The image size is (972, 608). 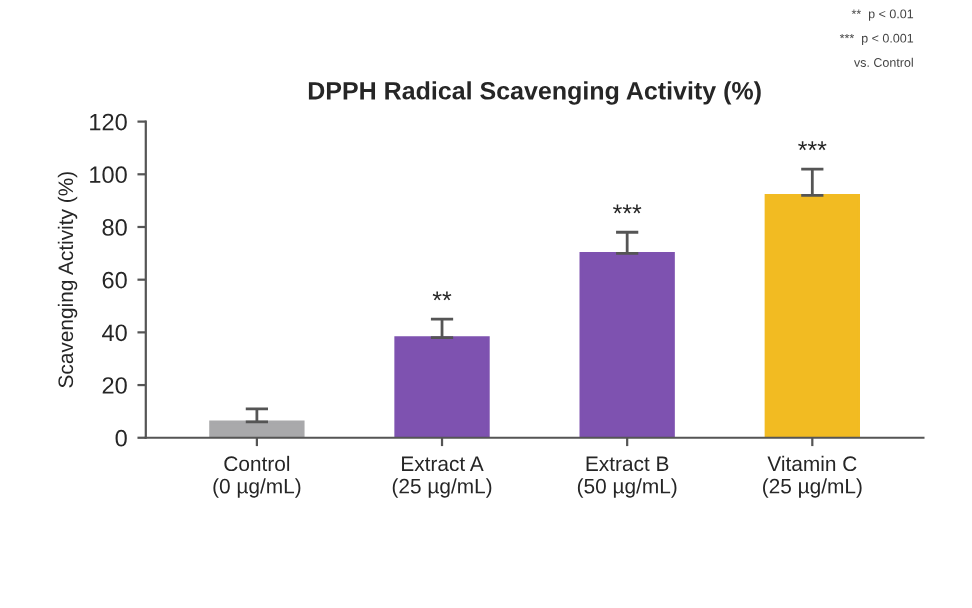 What do you see at coordinates (442, 477) in the screenshot?
I see `x-tick-label: Extract A (25 µg/mL)` at bounding box center [442, 477].